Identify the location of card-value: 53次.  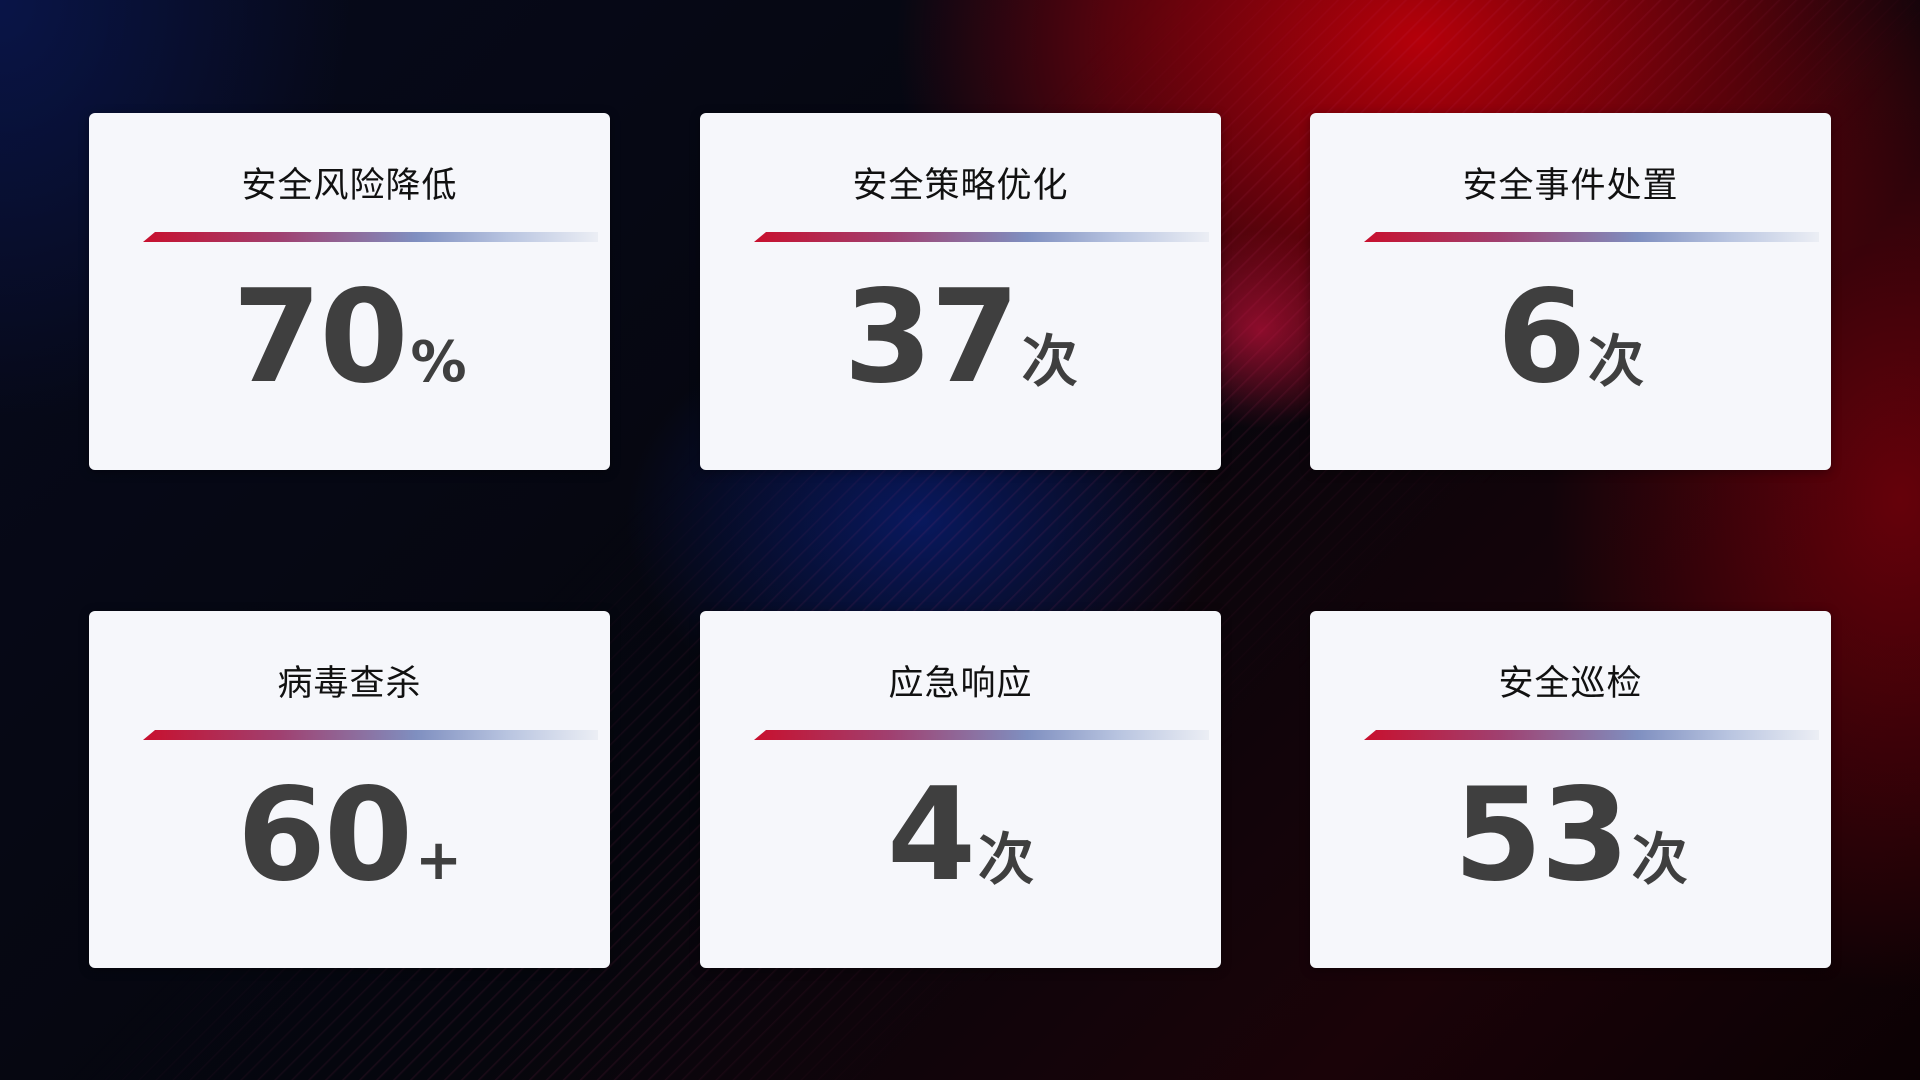
(1570, 835).